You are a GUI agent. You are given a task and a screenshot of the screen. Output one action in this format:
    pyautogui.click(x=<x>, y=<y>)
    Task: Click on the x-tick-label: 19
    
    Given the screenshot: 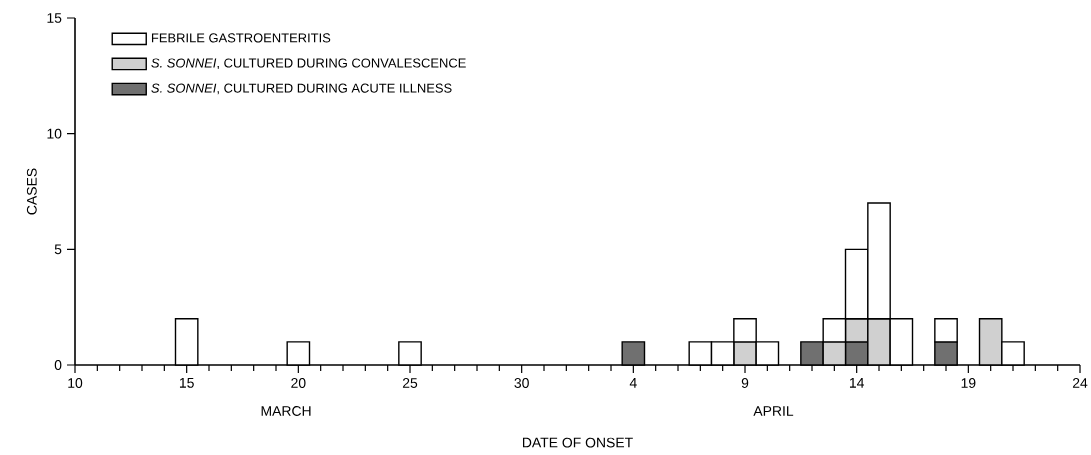 What is the action you would take?
    pyautogui.click(x=968, y=383)
    